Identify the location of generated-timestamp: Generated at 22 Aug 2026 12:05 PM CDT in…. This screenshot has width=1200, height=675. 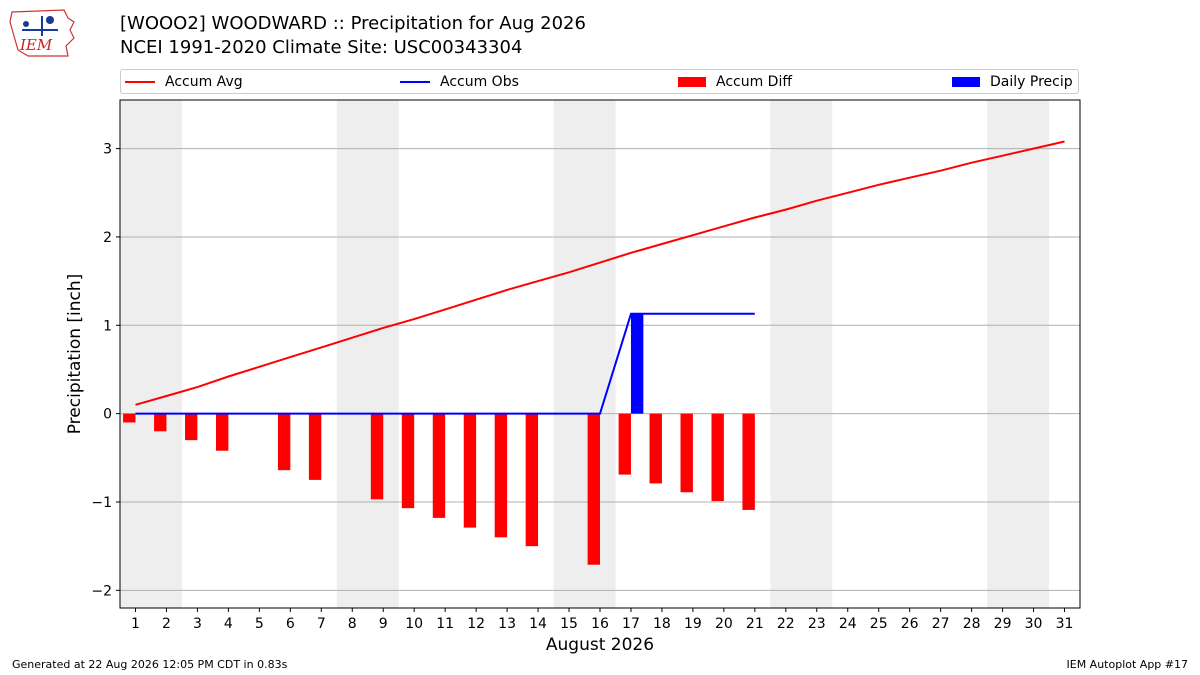
(150, 664).